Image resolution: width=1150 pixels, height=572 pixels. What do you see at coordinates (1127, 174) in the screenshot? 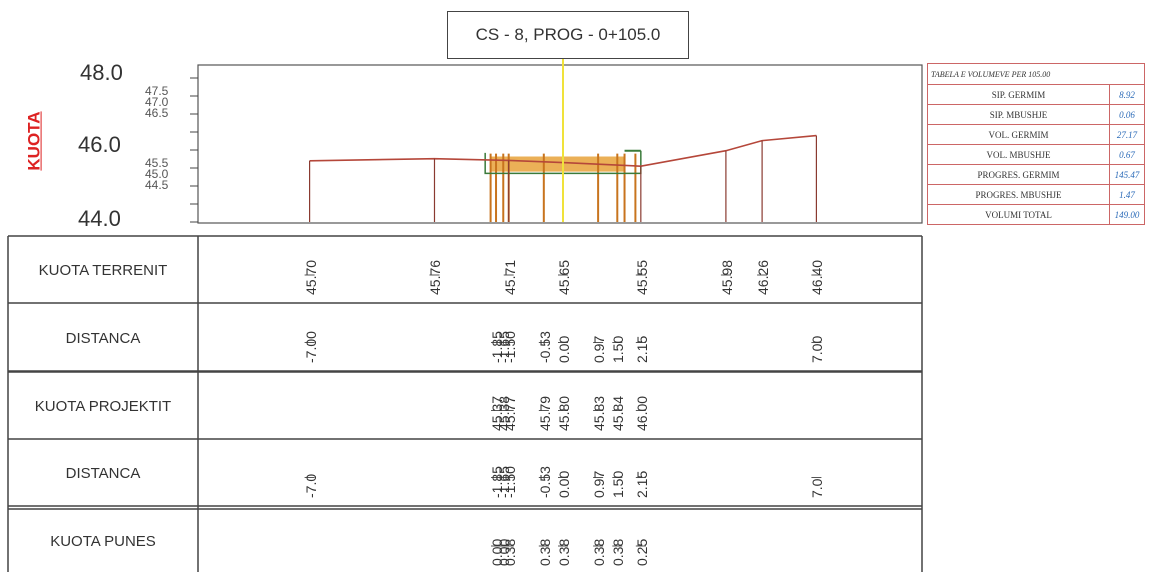
I see `summary-value: 145.47` at bounding box center [1127, 174].